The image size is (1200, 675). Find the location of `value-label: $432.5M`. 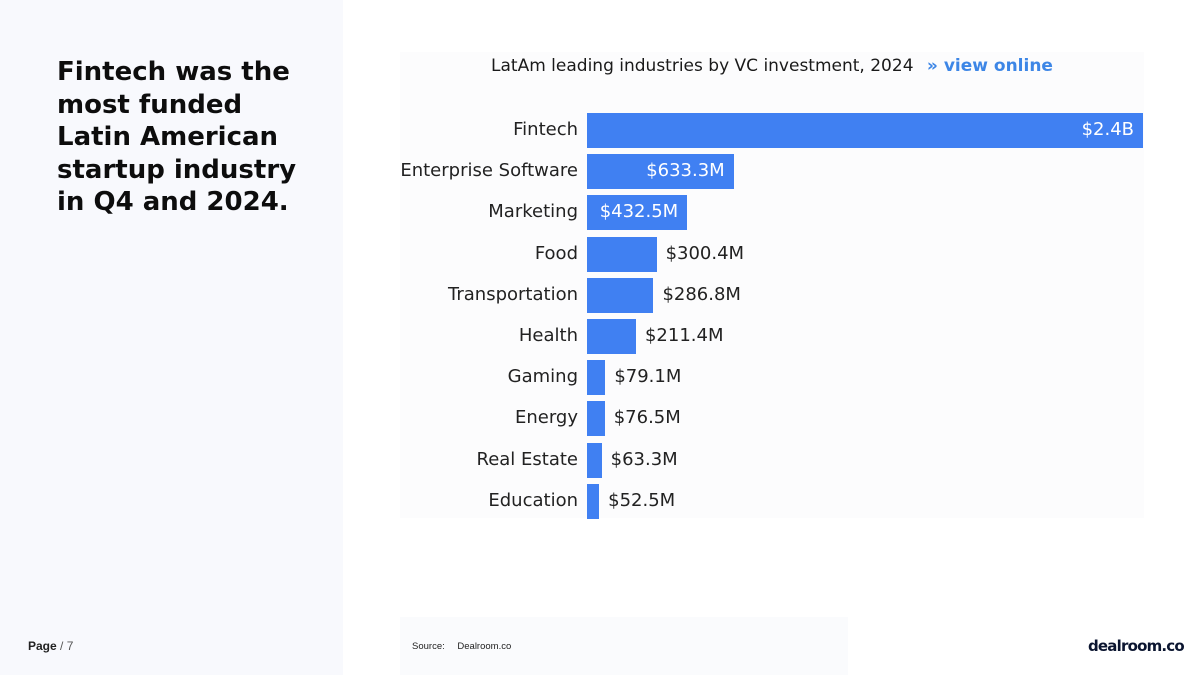

value-label: $432.5M is located at coordinates (639, 212).